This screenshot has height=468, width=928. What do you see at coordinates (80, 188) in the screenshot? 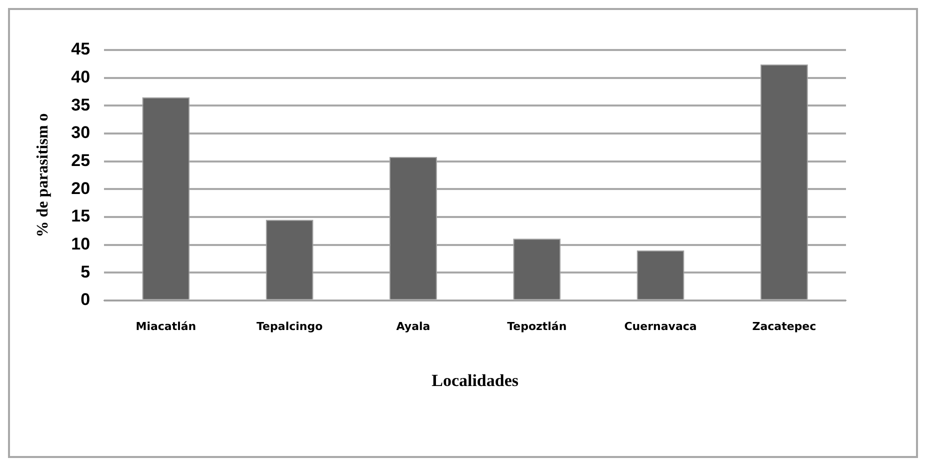
I see `y-tick-label: 20` at bounding box center [80, 188].